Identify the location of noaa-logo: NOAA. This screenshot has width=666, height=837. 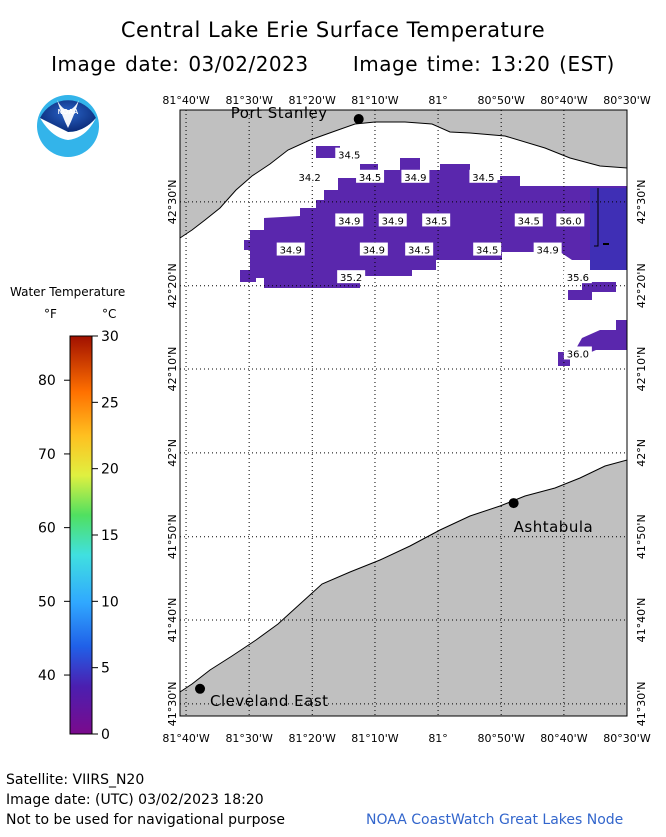
(68, 126).